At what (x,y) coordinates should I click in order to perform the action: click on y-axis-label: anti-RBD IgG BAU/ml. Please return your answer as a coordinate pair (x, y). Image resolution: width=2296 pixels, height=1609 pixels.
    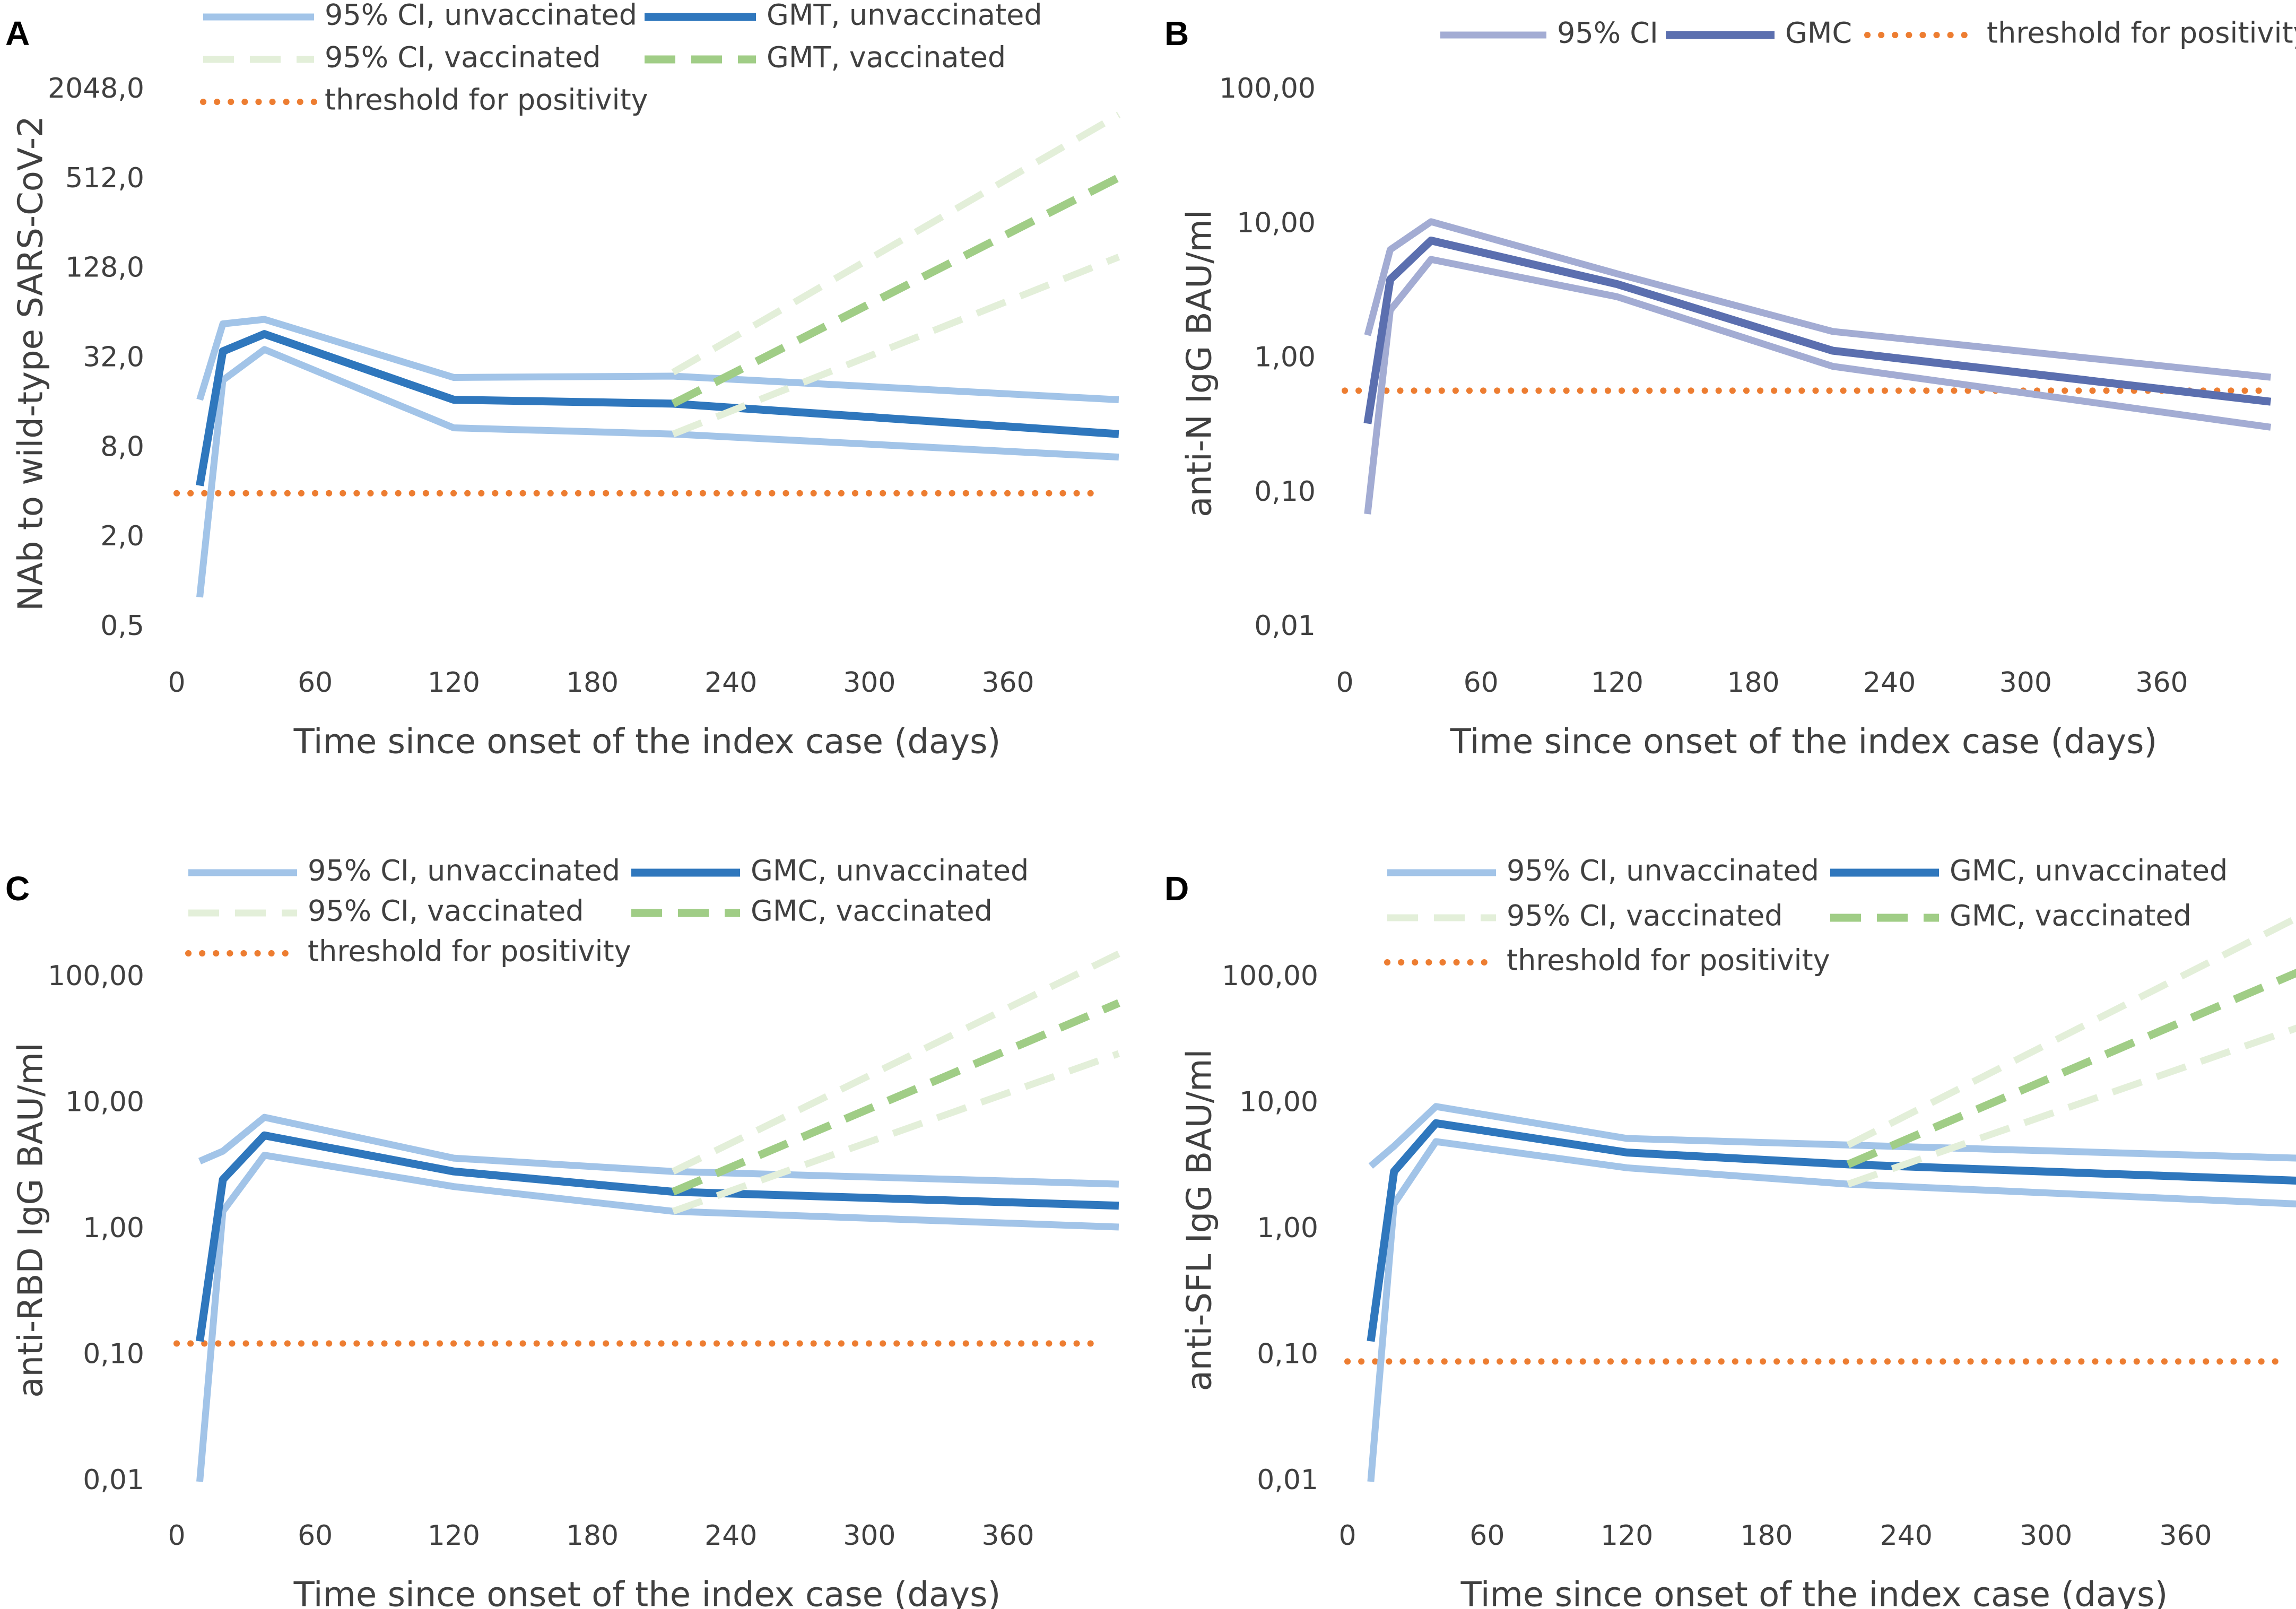
    Looking at the image, I should click on (32, 1219).